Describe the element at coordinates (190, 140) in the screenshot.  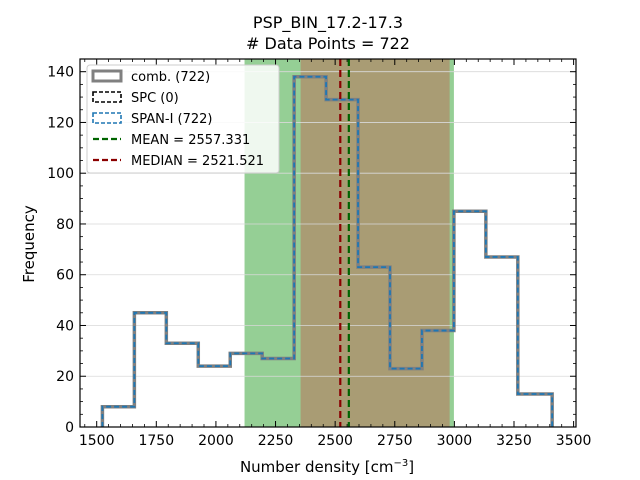
I see `legend-label: MEAN = 2557.331` at that location.